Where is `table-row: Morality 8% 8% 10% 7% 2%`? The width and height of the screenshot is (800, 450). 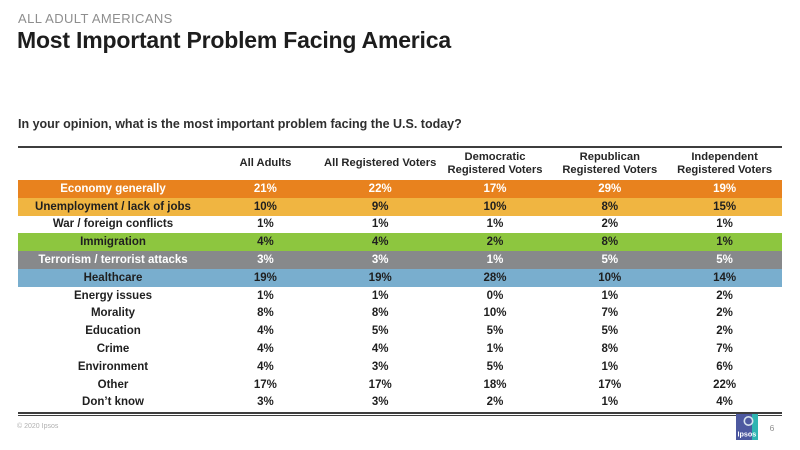 table-row: Morality 8% 8% 10% 7% 2% is located at coordinates (400, 313).